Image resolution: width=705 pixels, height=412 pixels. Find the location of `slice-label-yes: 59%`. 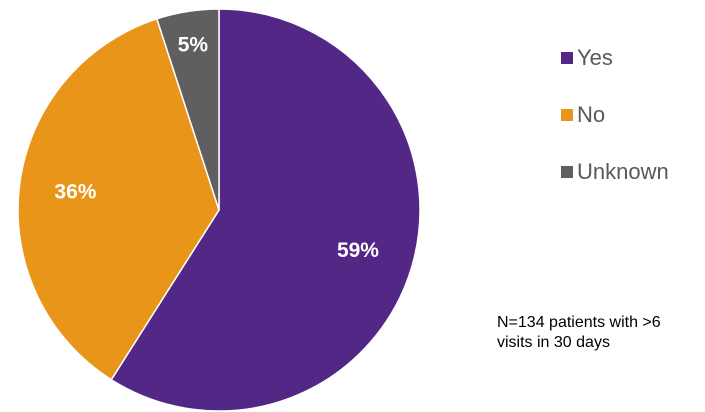

slice-label-yes: 59% is located at coordinates (358, 250).